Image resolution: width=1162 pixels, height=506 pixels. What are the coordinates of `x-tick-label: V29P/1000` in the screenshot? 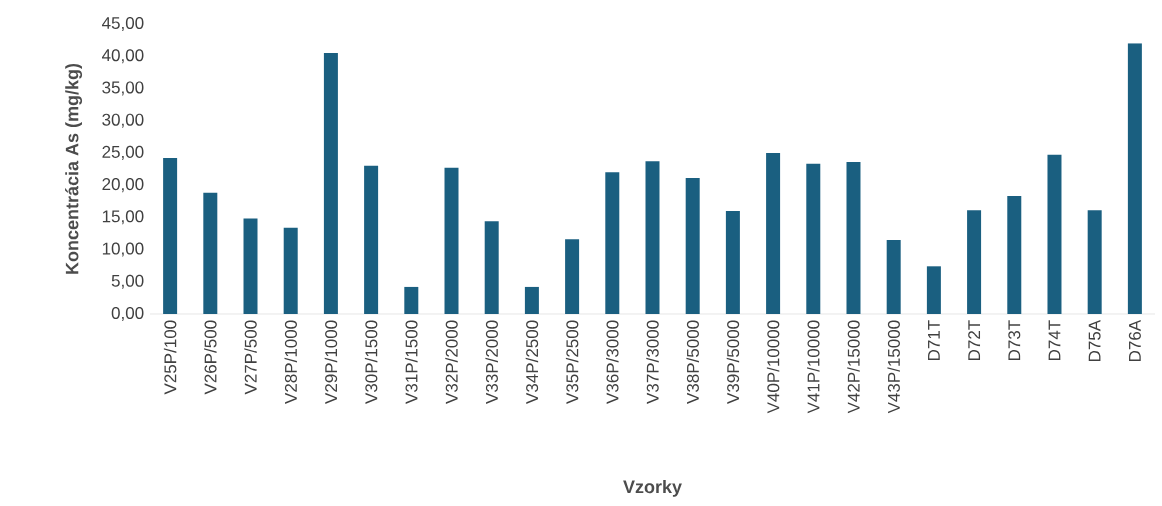 It's located at (331, 362).